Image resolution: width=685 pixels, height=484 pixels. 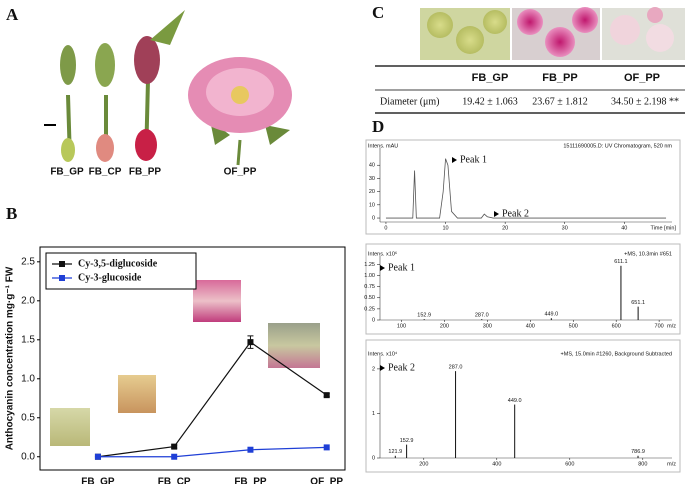 What do you see at coordinates (410, 101) in the screenshot?
I see `row-label: Diameter (μm)` at bounding box center [410, 101].